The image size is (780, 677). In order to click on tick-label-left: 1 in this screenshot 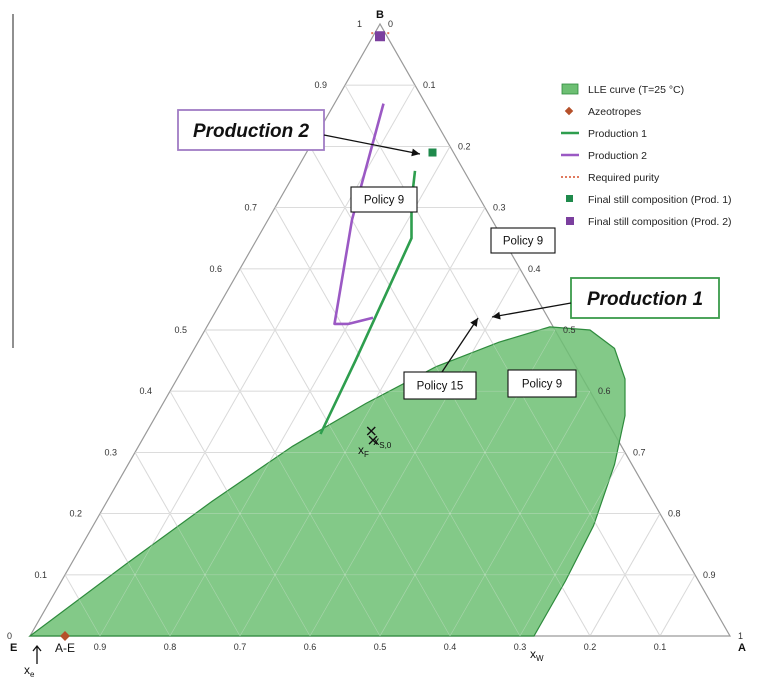, I will do `click(359, 24)`.